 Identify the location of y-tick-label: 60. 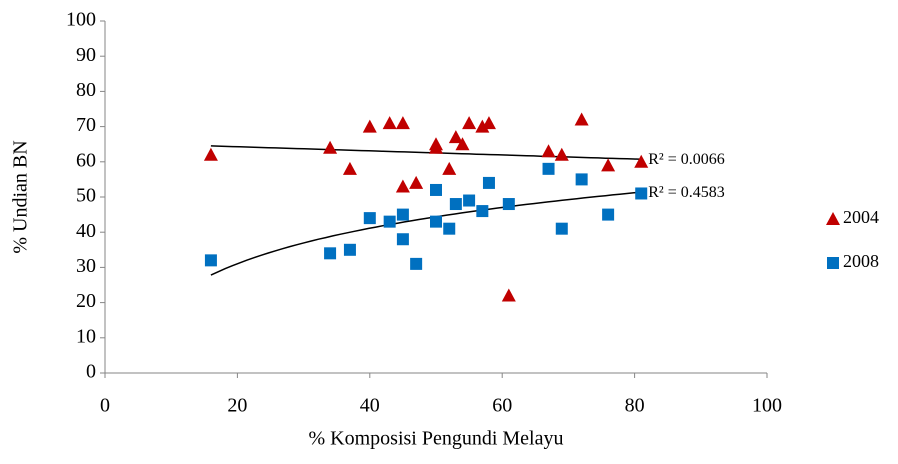
(86, 160).